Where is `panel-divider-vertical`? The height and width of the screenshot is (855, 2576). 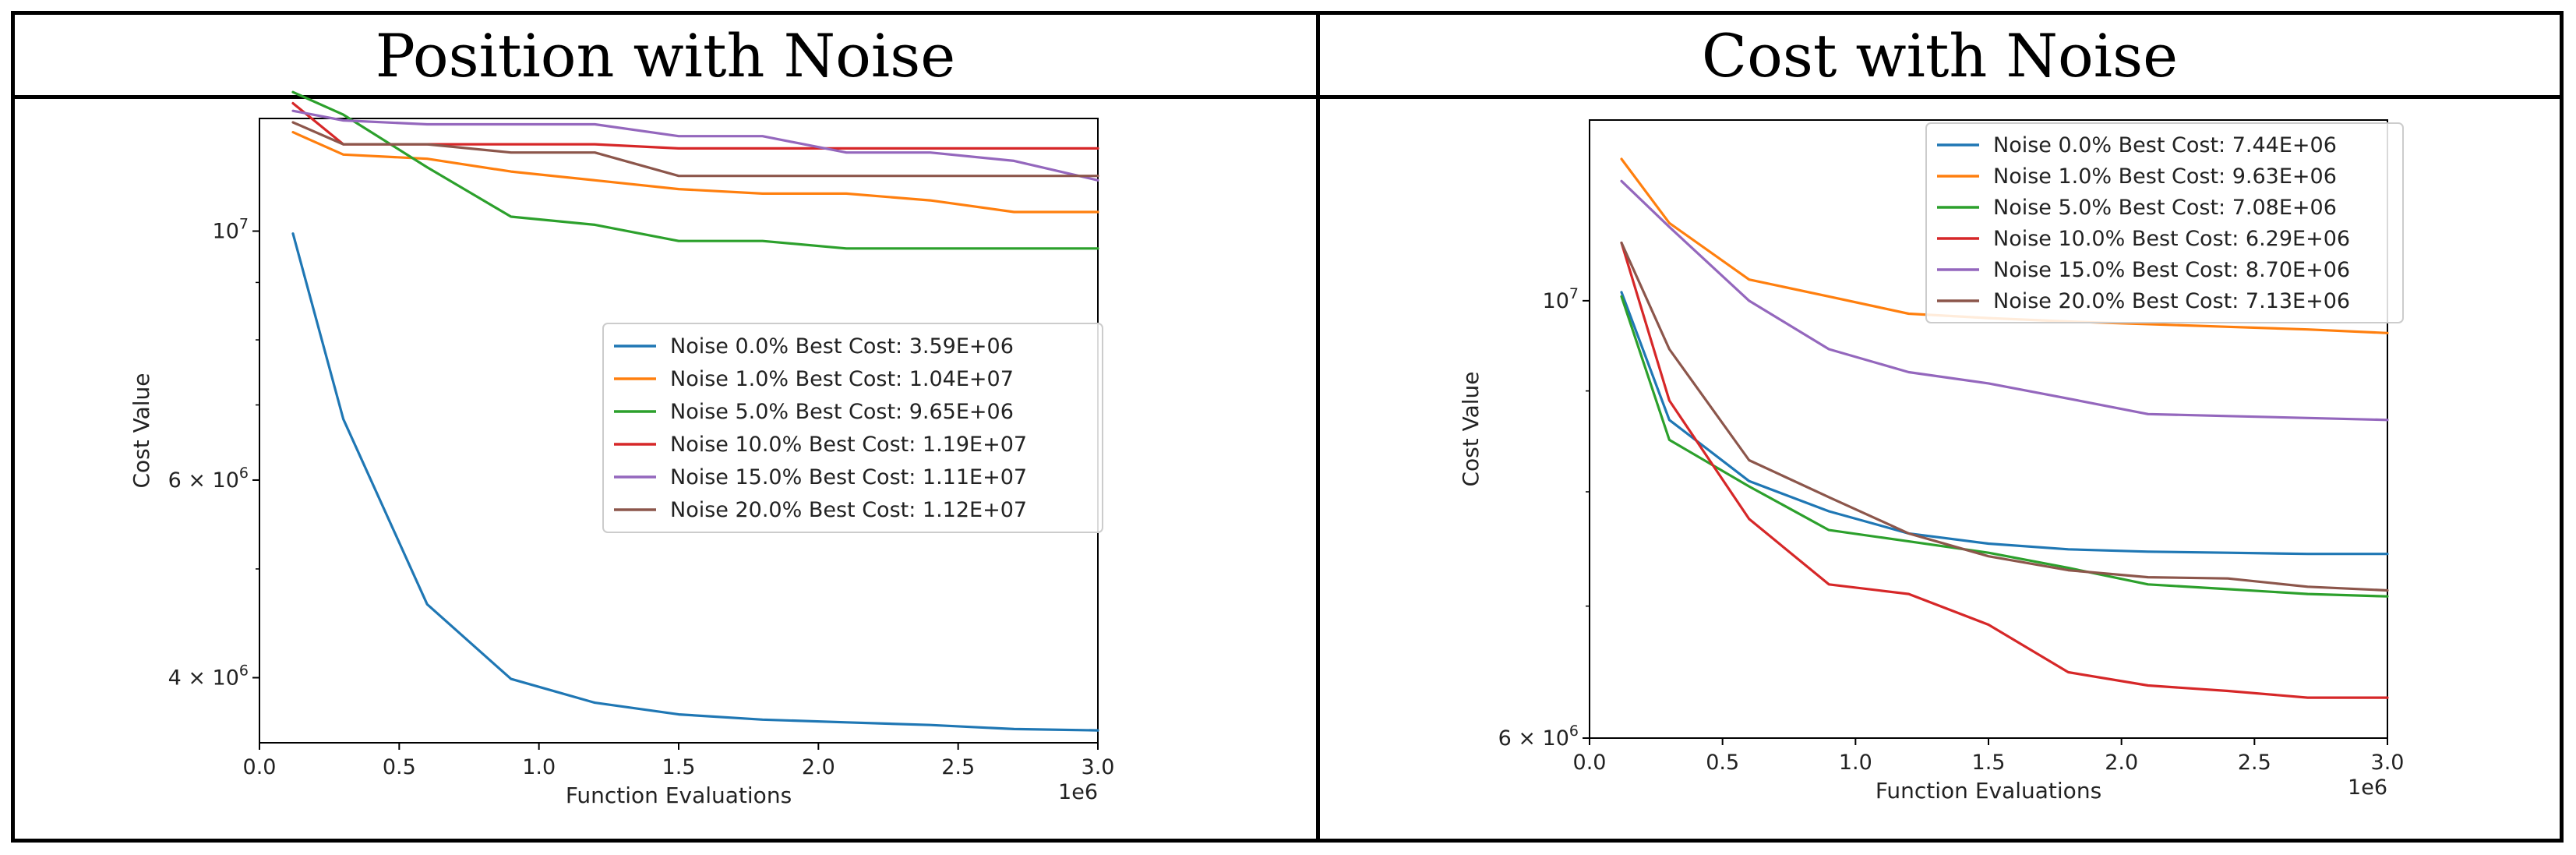 panel-divider-vertical is located at coordinates (1318, 427).